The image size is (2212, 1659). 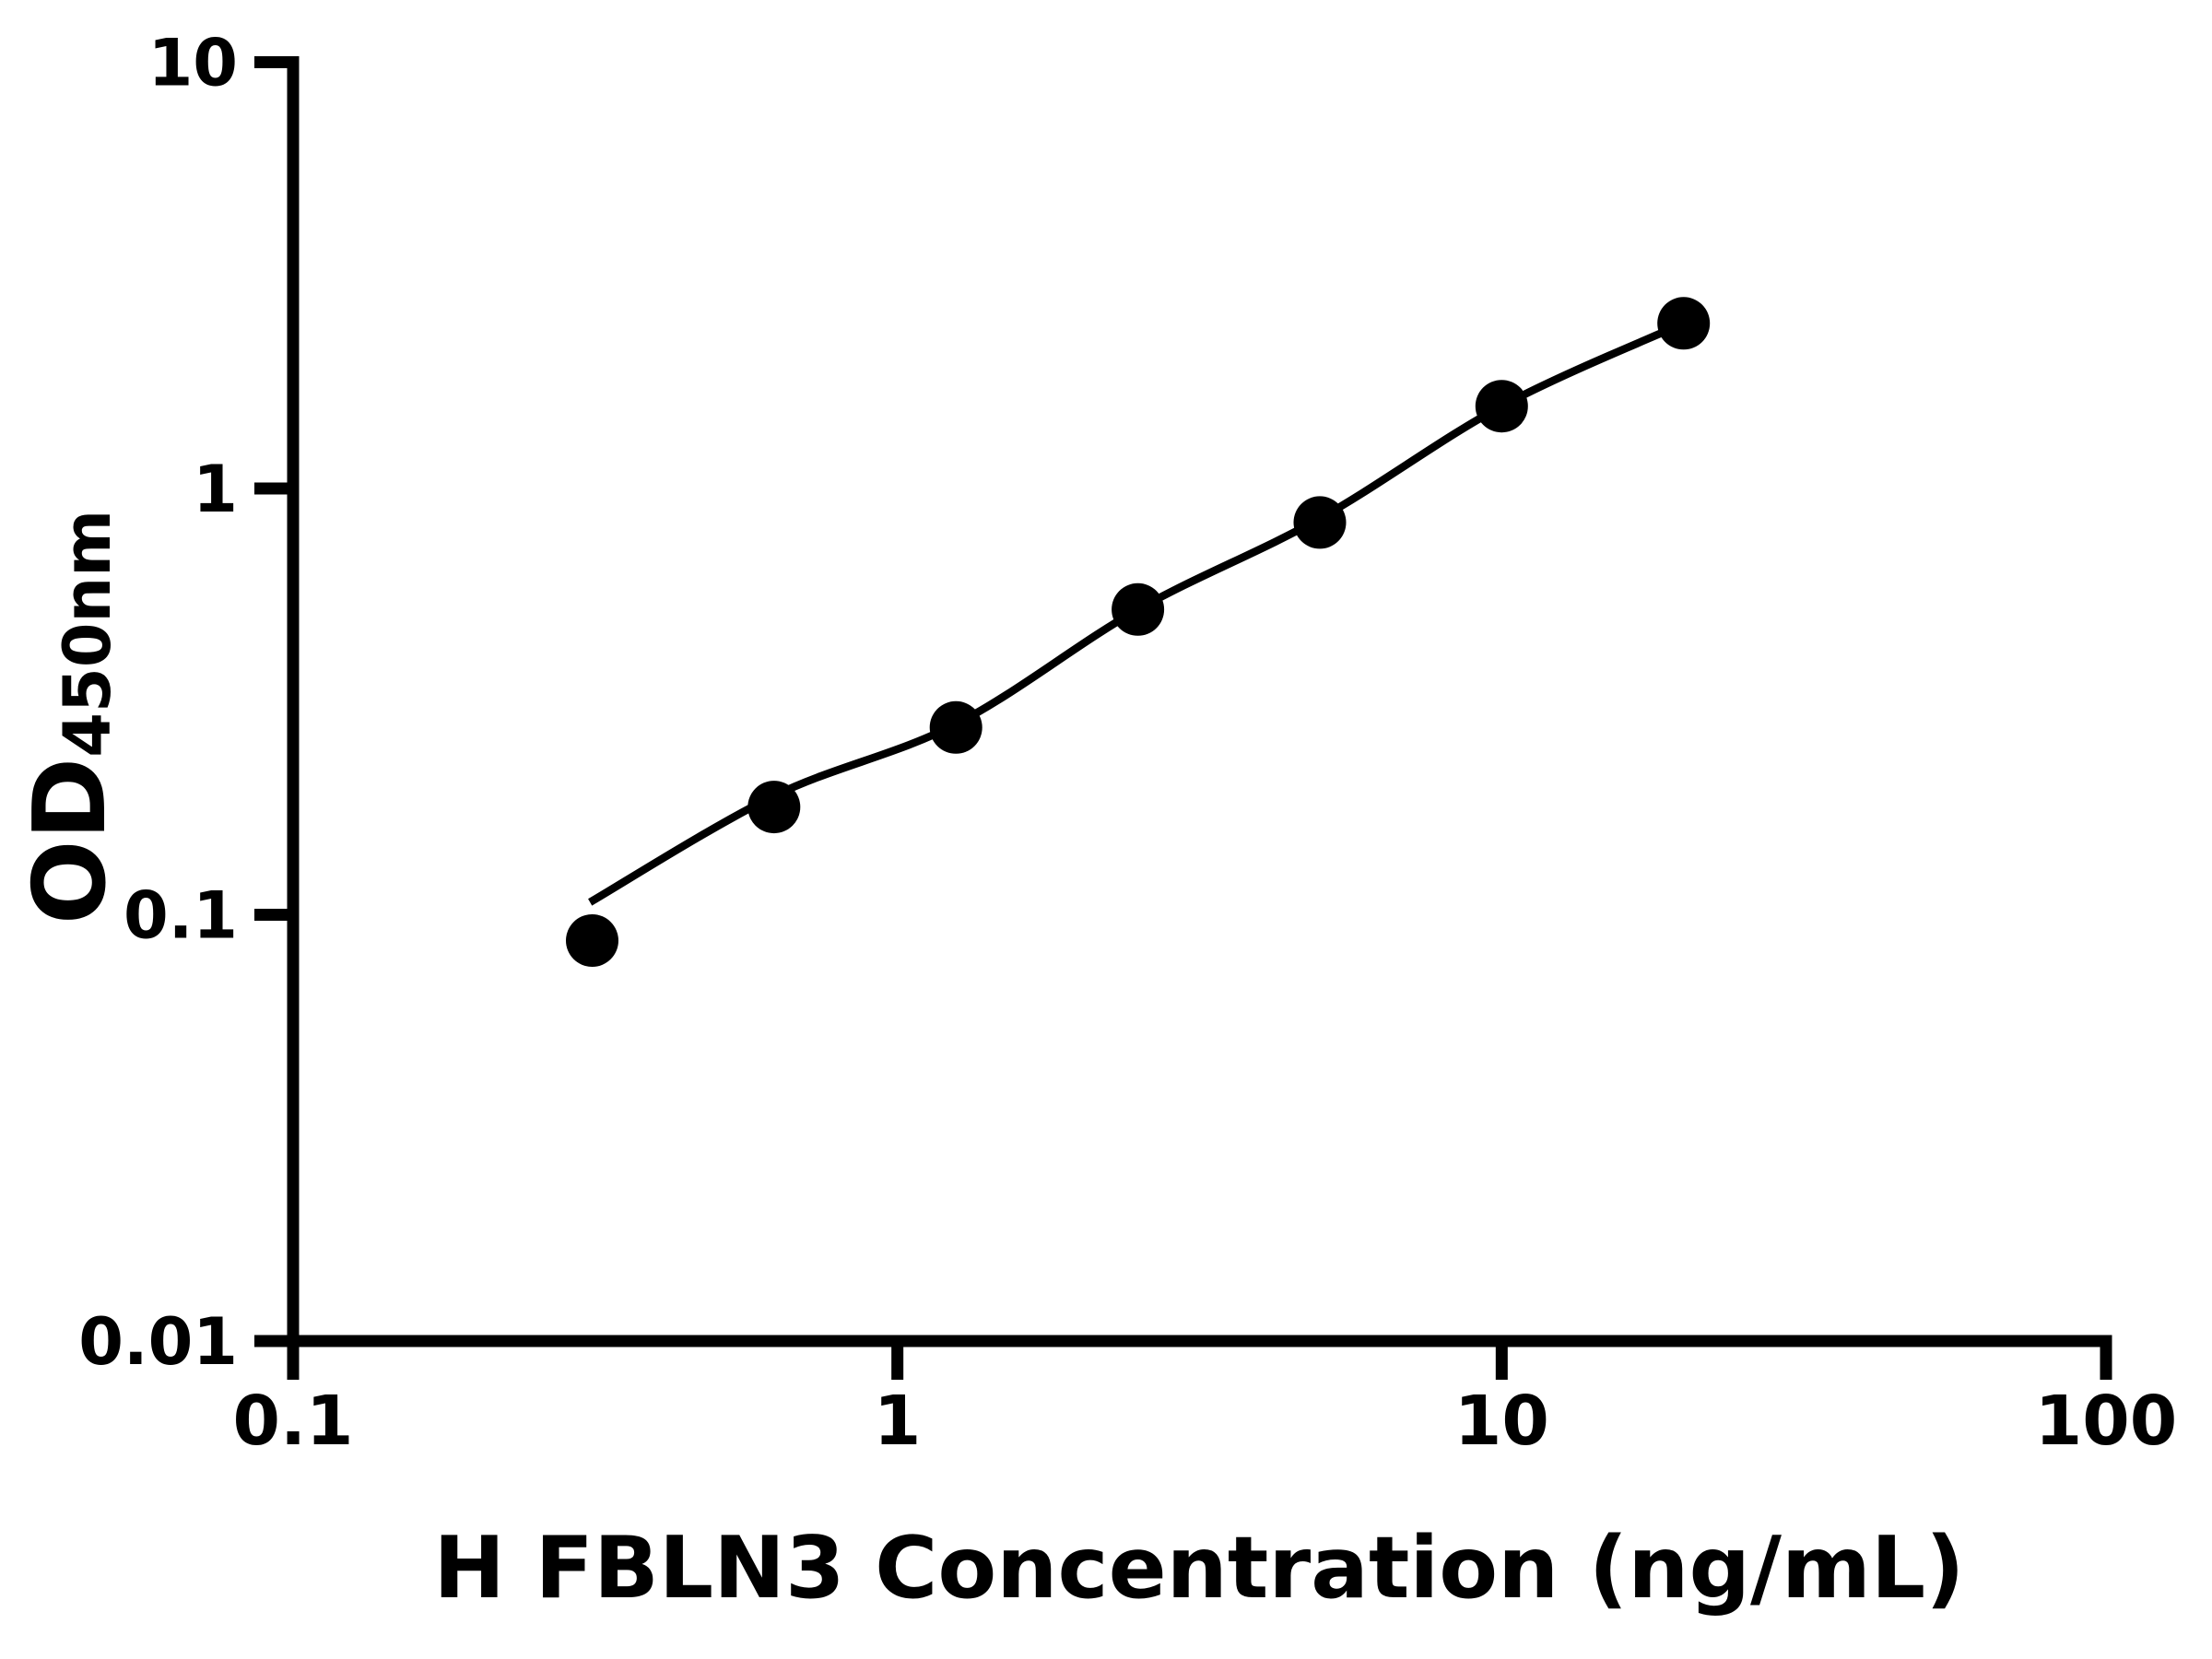 I want to click on x-tick-label: 1, so click(x=898, y=1421).